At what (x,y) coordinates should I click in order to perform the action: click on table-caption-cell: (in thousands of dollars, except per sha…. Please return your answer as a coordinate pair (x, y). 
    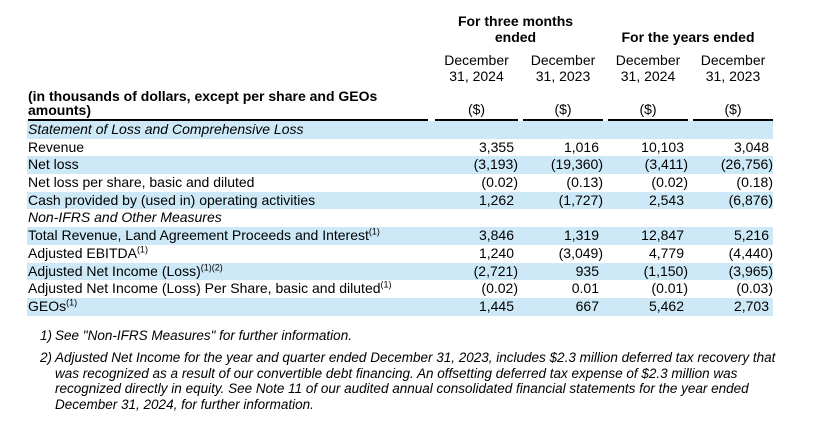
    Looking at the image, I should click on (227, 105).